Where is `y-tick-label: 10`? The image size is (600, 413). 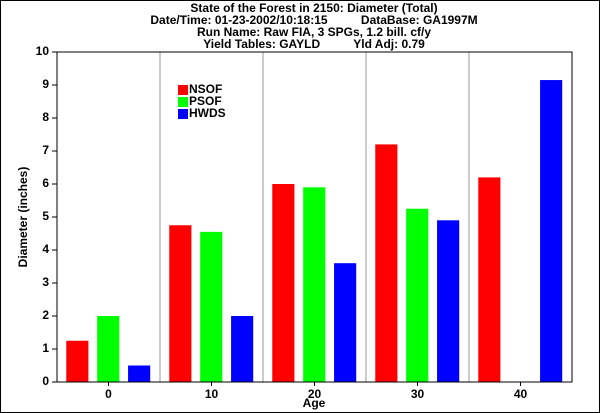
y-tick-label: 10 is located at coordinates (43, 51).